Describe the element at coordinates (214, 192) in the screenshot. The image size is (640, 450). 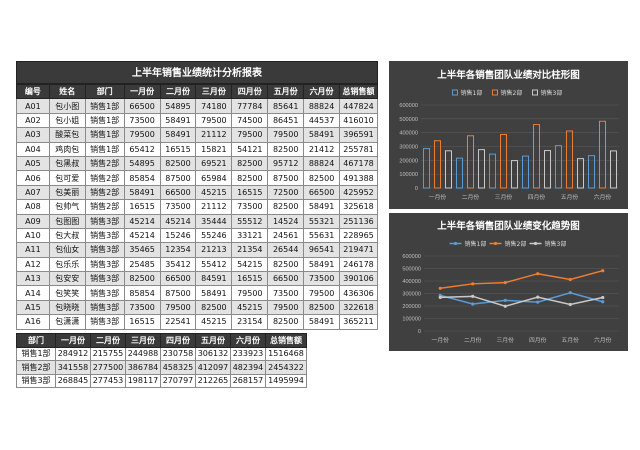
I see `table-cell: 45215` at that location.